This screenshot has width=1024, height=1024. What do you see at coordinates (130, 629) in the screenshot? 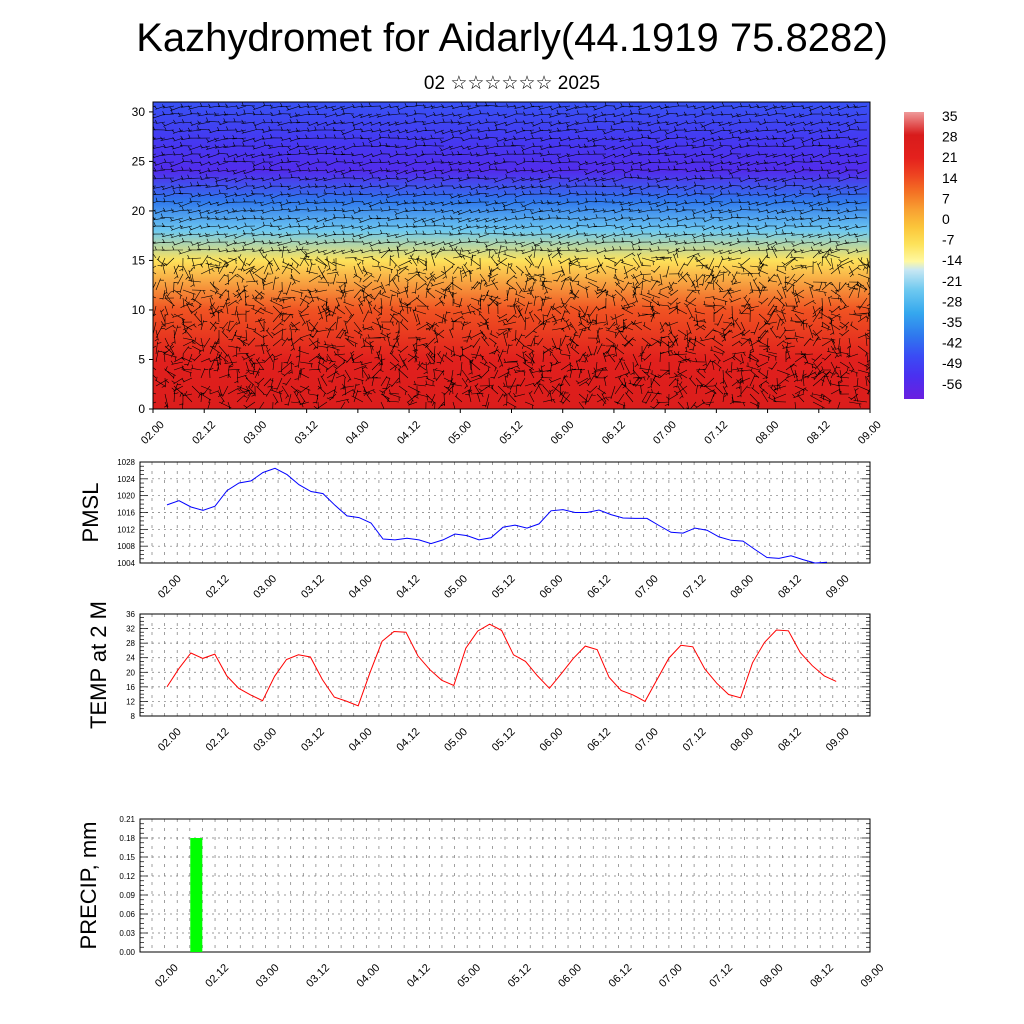
I see `y-tick-label: 32` at bounding box center [130, 629].